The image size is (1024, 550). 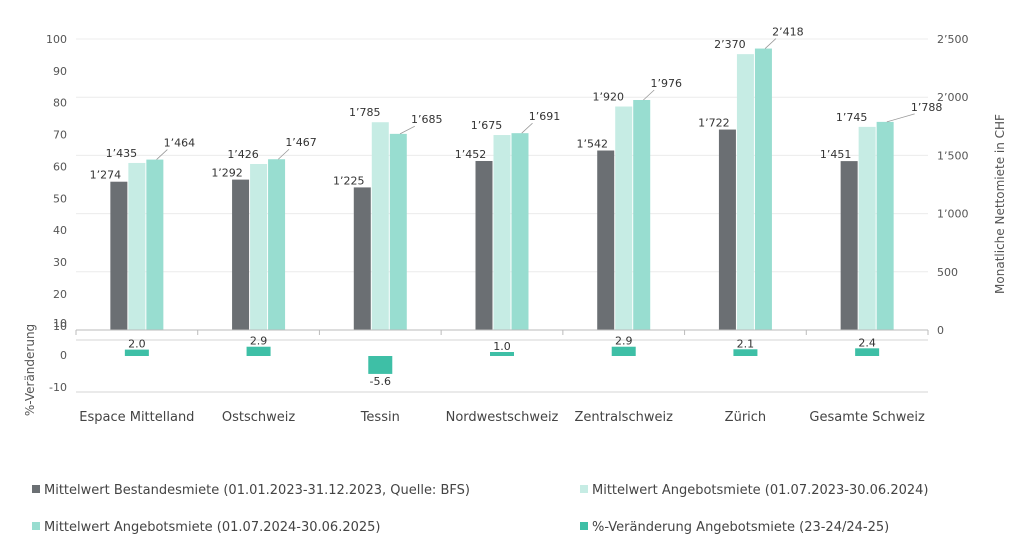 I want to click on pct-label: 2.4, so click(x=867, y=342).